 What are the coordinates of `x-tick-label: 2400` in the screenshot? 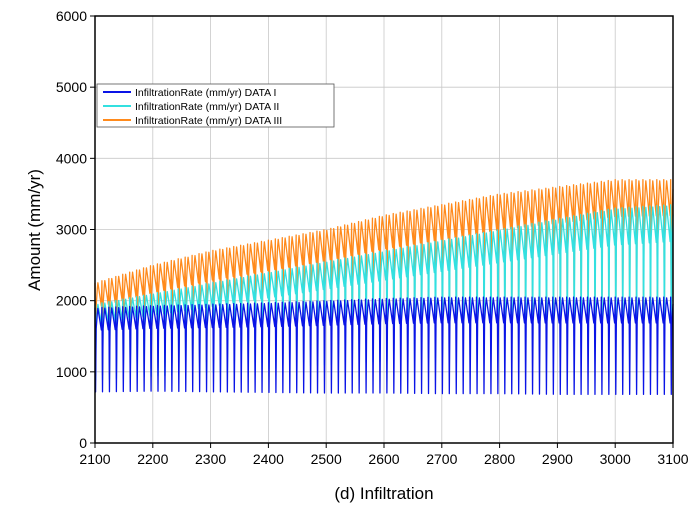 It's located at (268, 459).